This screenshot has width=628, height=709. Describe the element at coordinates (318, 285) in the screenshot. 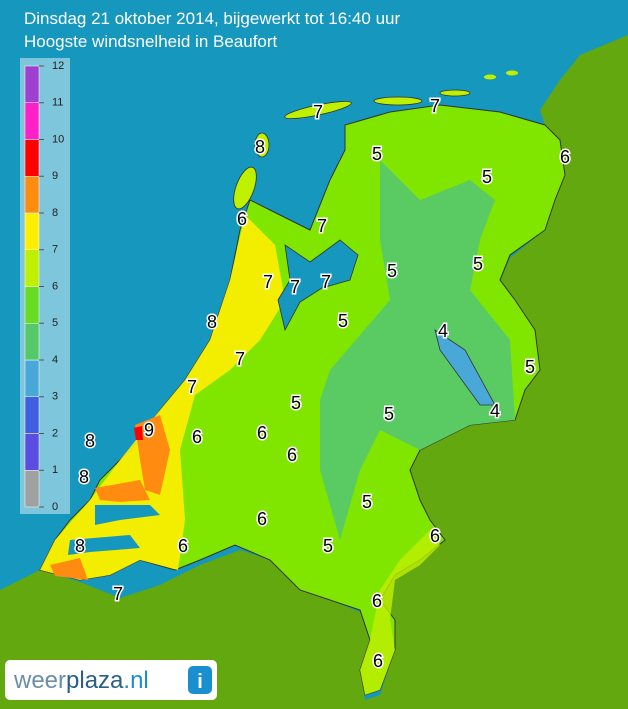

I see `lake` at that location.